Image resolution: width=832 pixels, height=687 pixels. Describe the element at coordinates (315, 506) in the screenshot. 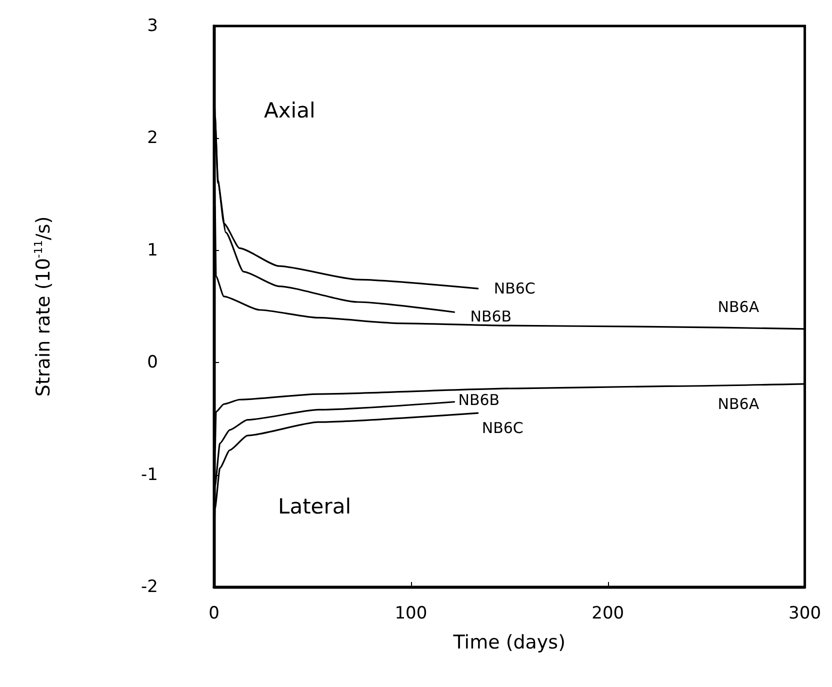

I see `annotation: Lateral` at that location.